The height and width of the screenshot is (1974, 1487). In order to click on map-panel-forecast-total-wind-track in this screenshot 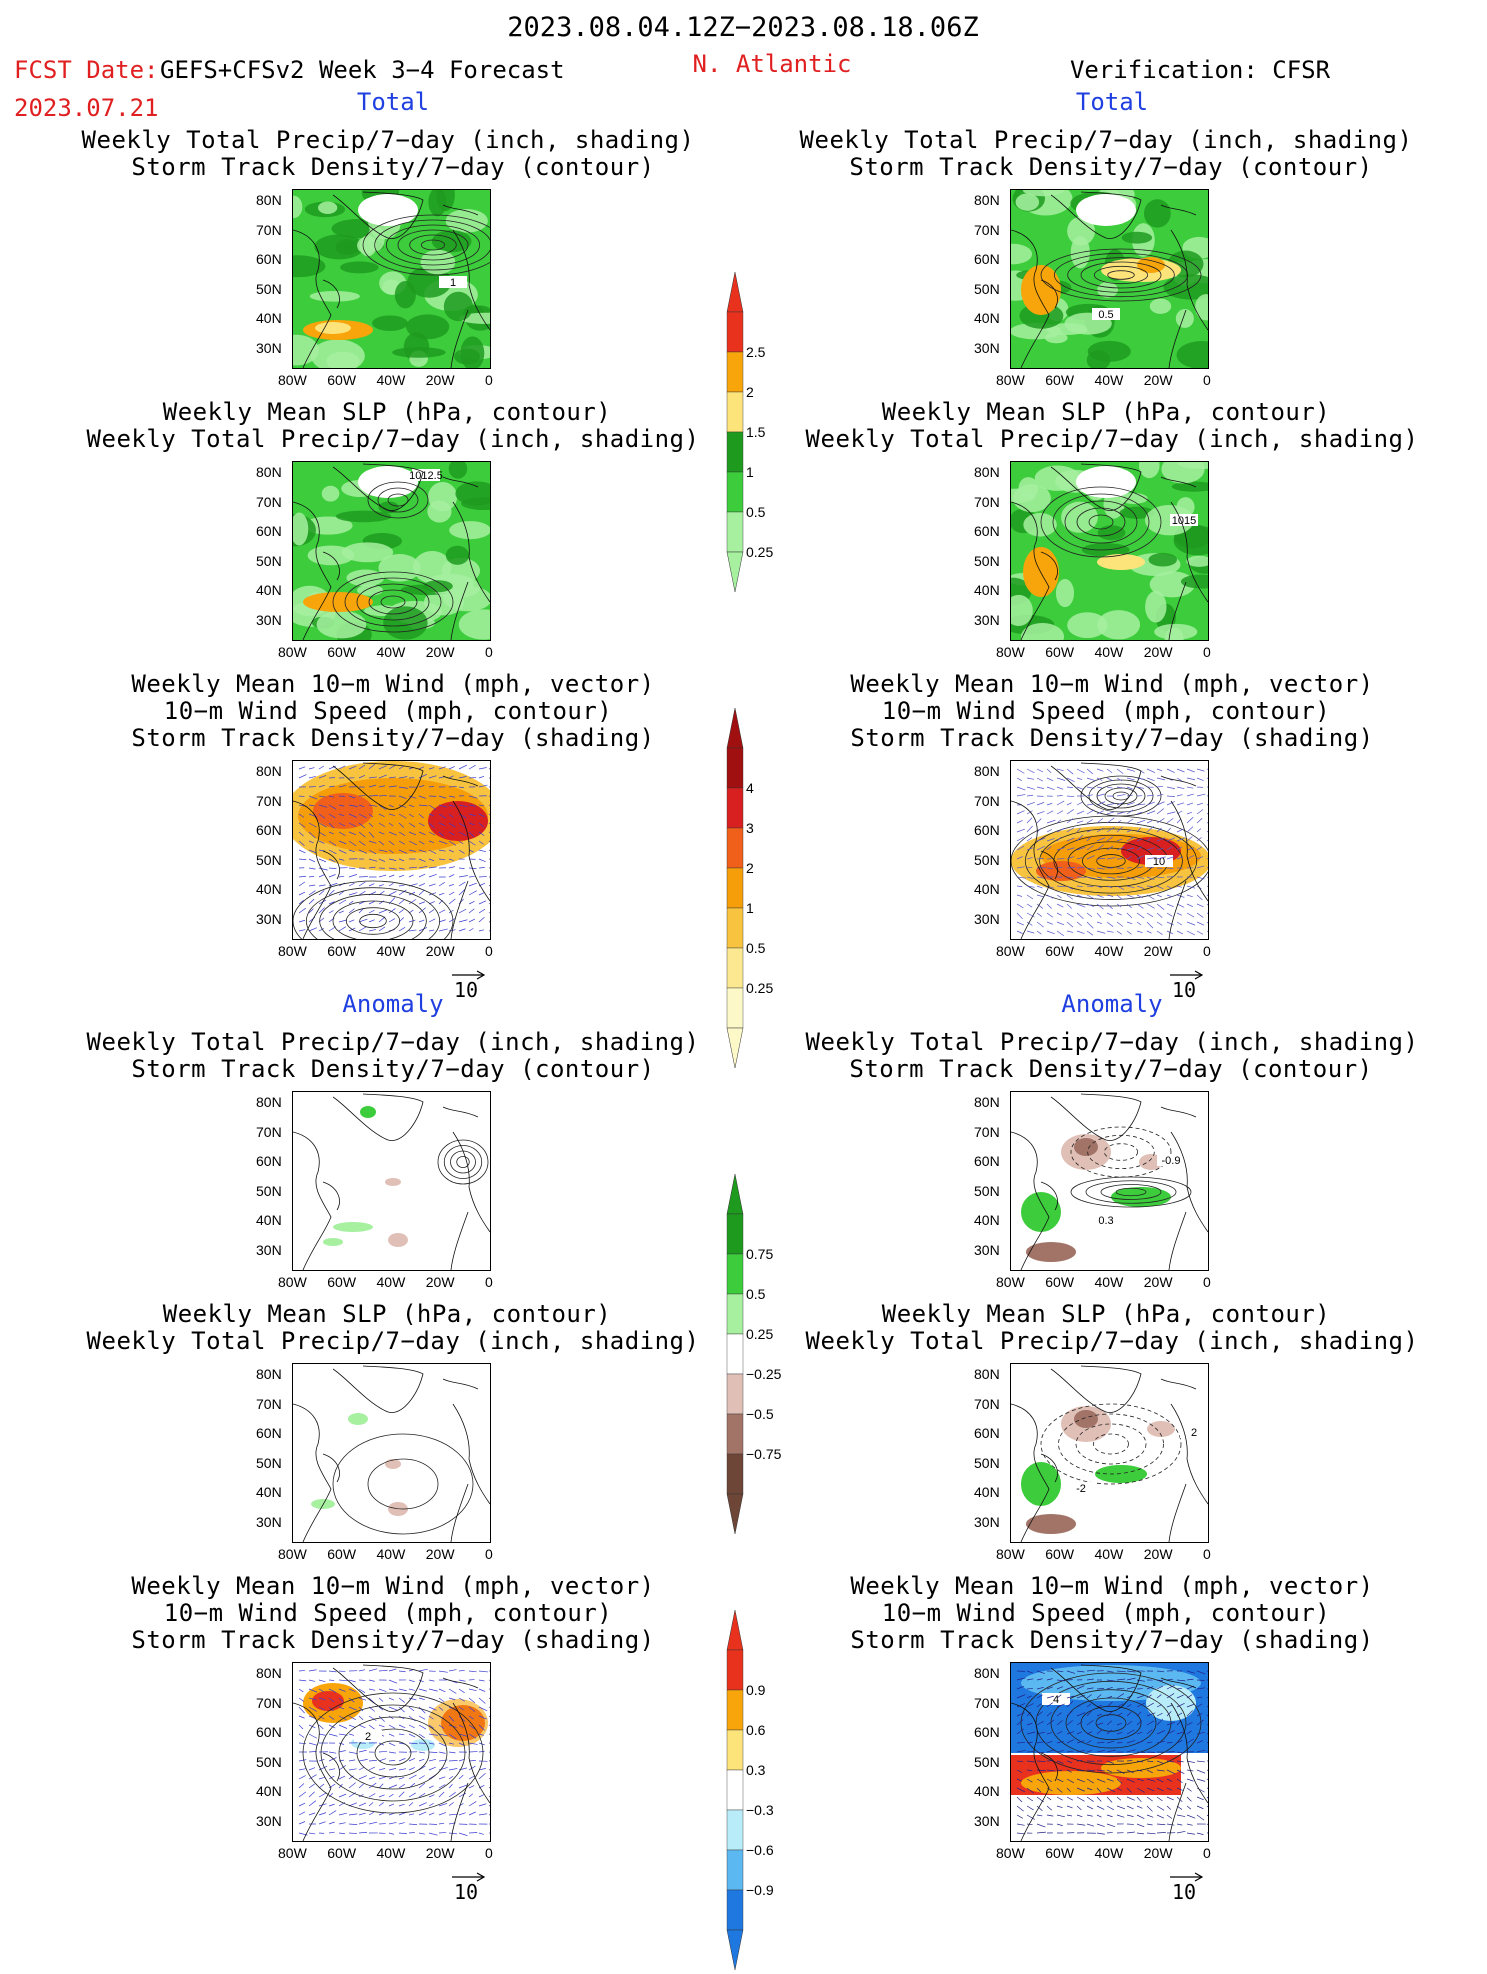, I will do `click(391, 850)`.